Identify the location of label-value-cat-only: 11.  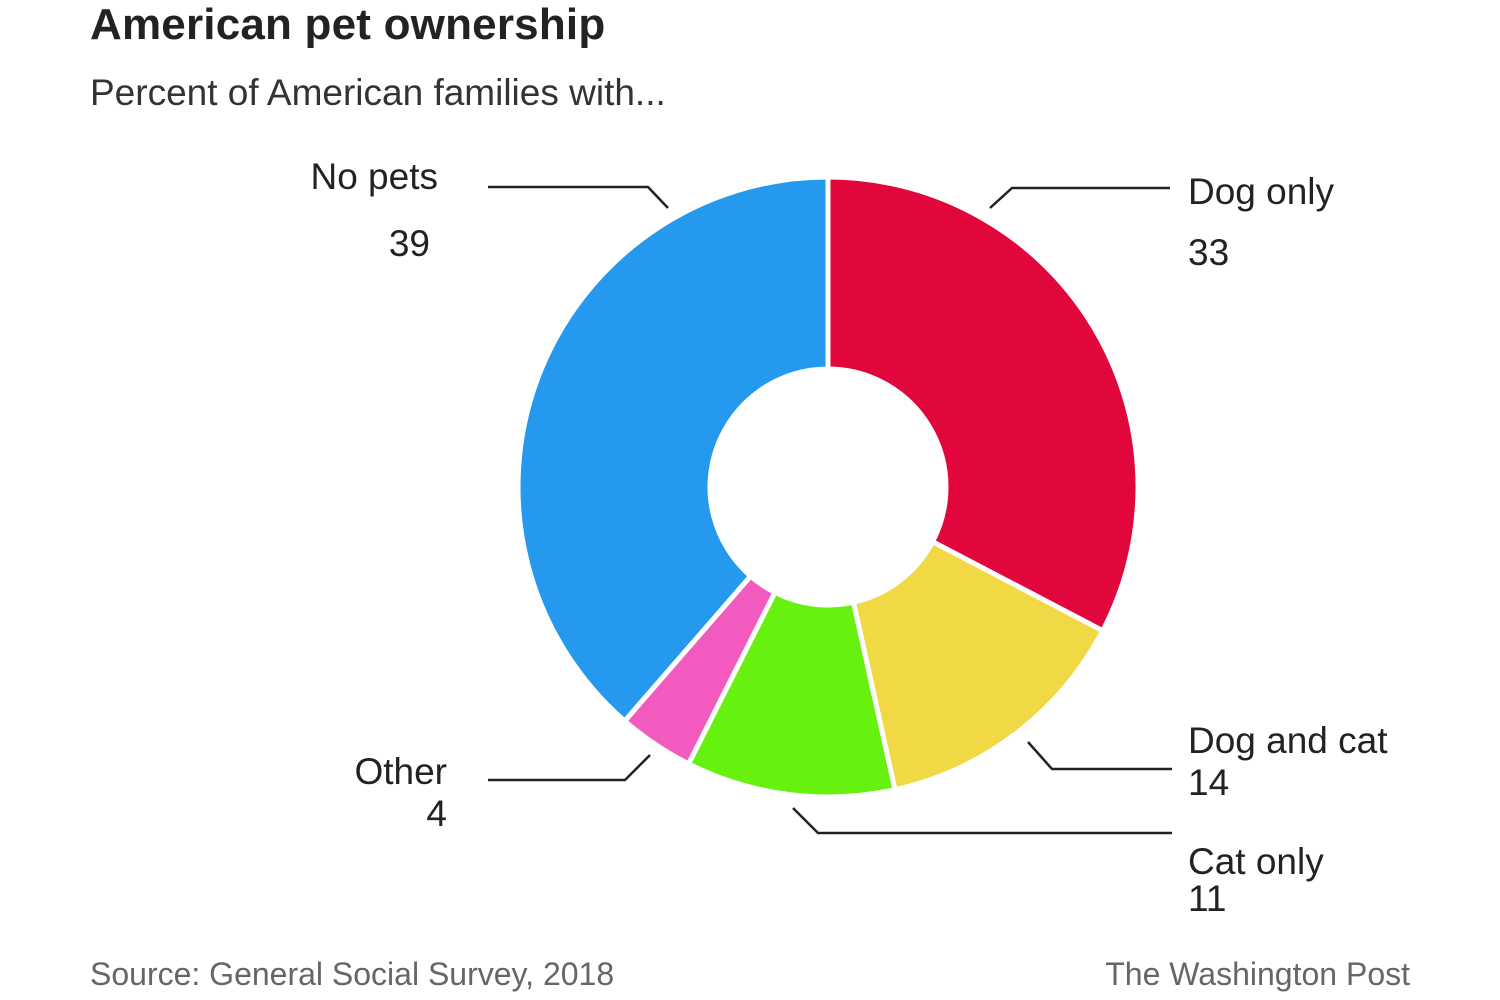
(1207, 898).